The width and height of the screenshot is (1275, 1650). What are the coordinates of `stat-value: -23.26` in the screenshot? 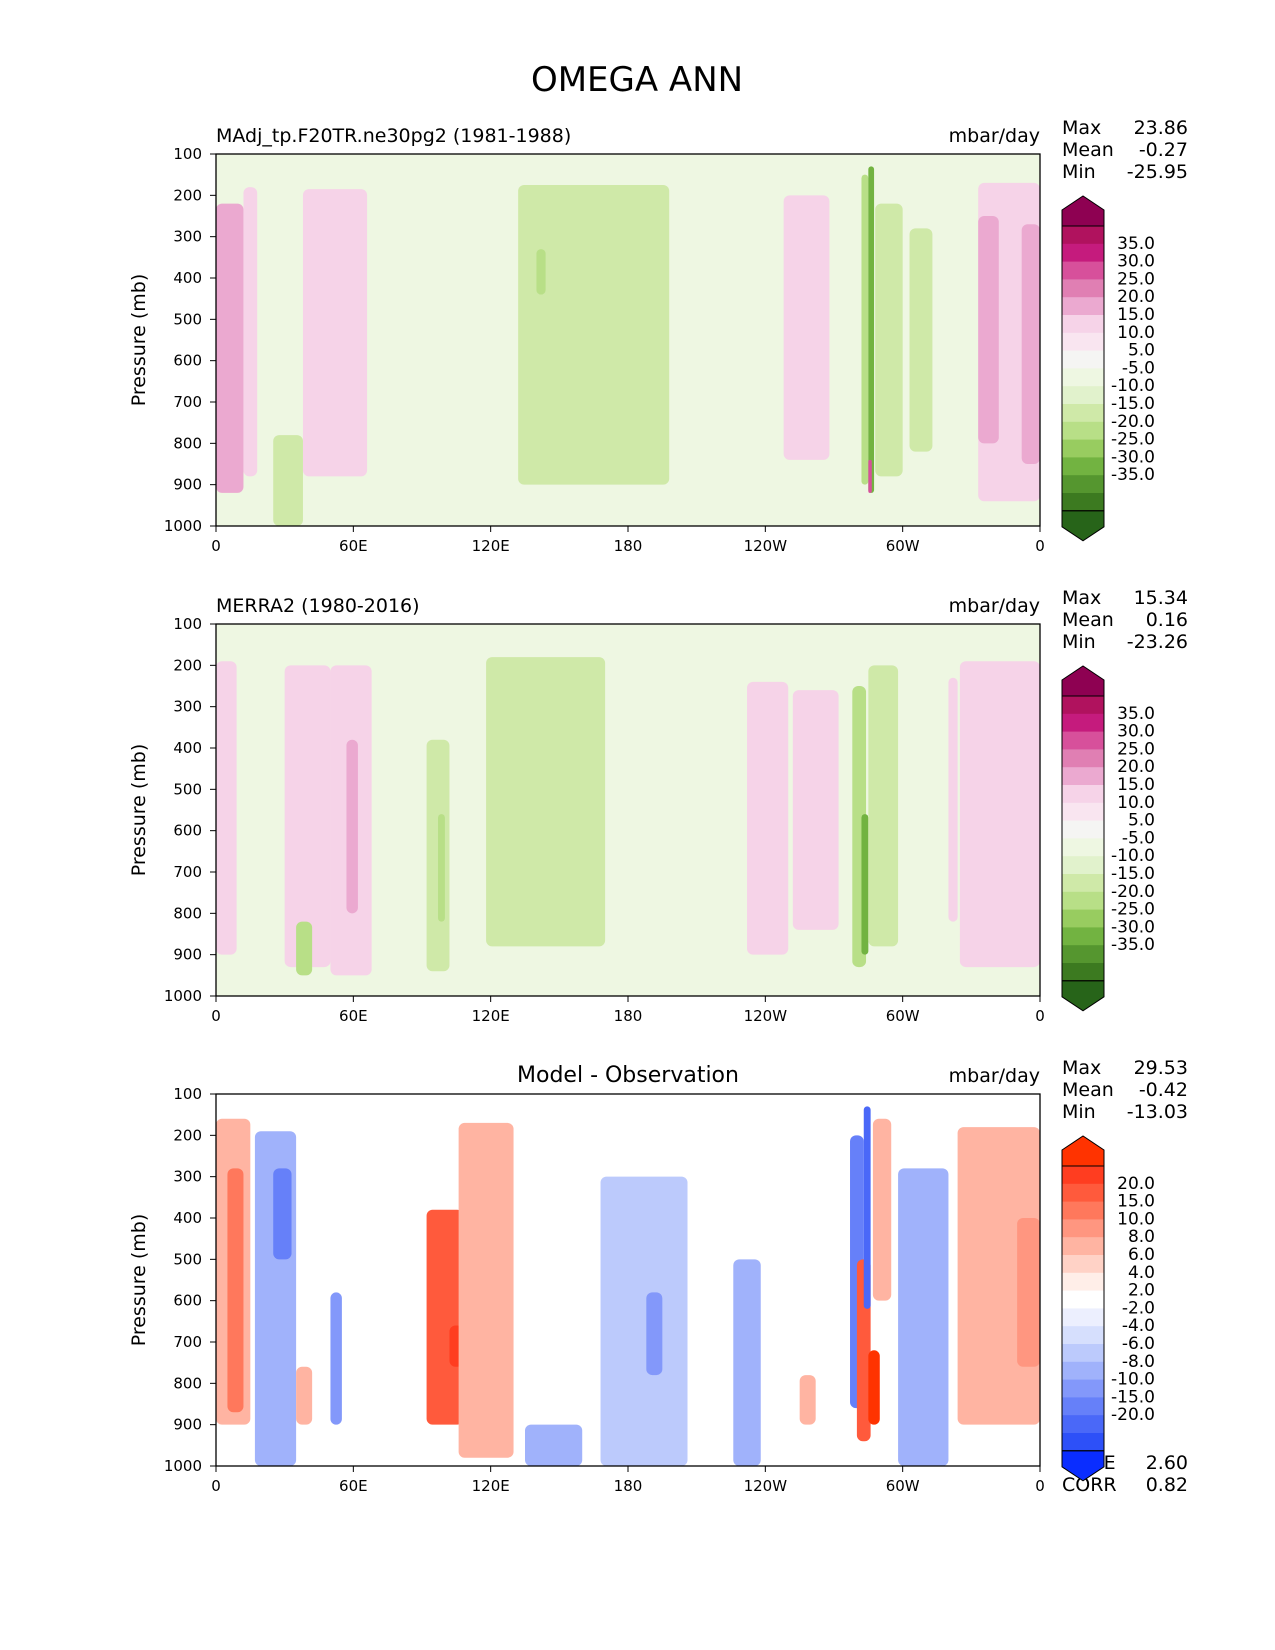 It's located at (1157, 642).